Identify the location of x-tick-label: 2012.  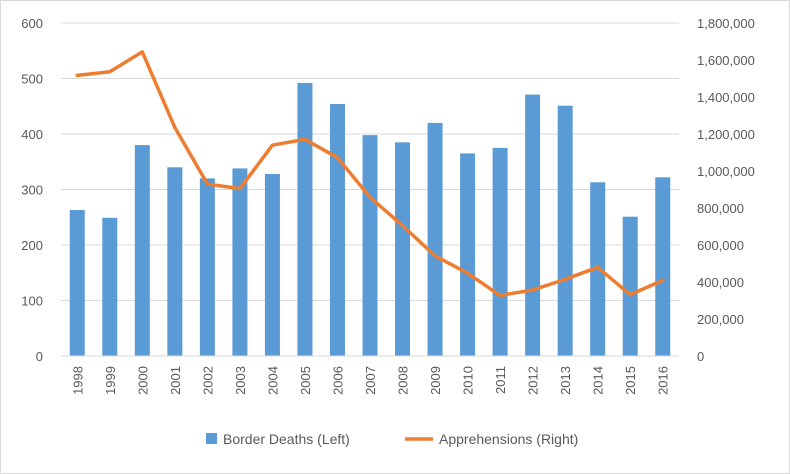
(533, 380).